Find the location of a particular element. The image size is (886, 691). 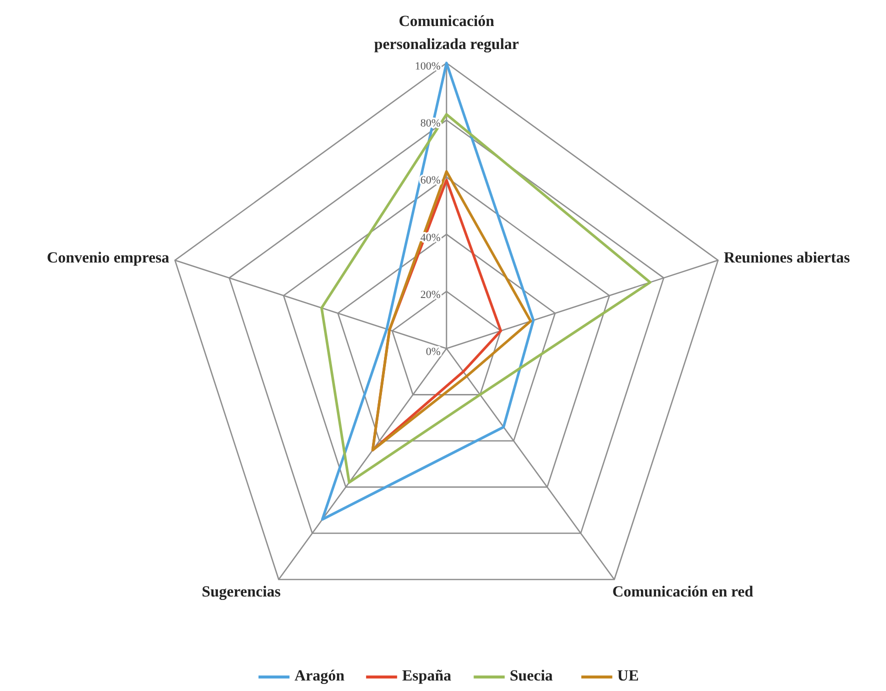

y-tick-label: 100% is located at coordinates (427, 66).